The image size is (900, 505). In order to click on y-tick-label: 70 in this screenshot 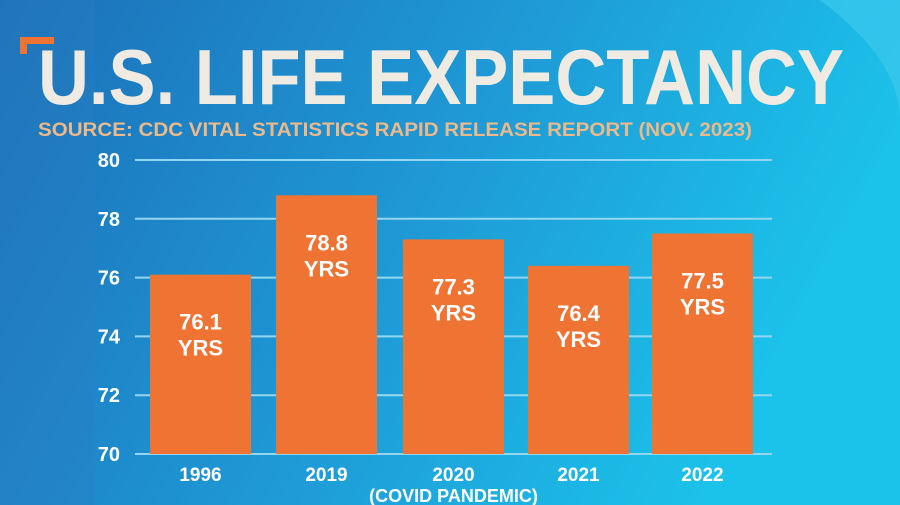, I will do `click(109, 455)`.